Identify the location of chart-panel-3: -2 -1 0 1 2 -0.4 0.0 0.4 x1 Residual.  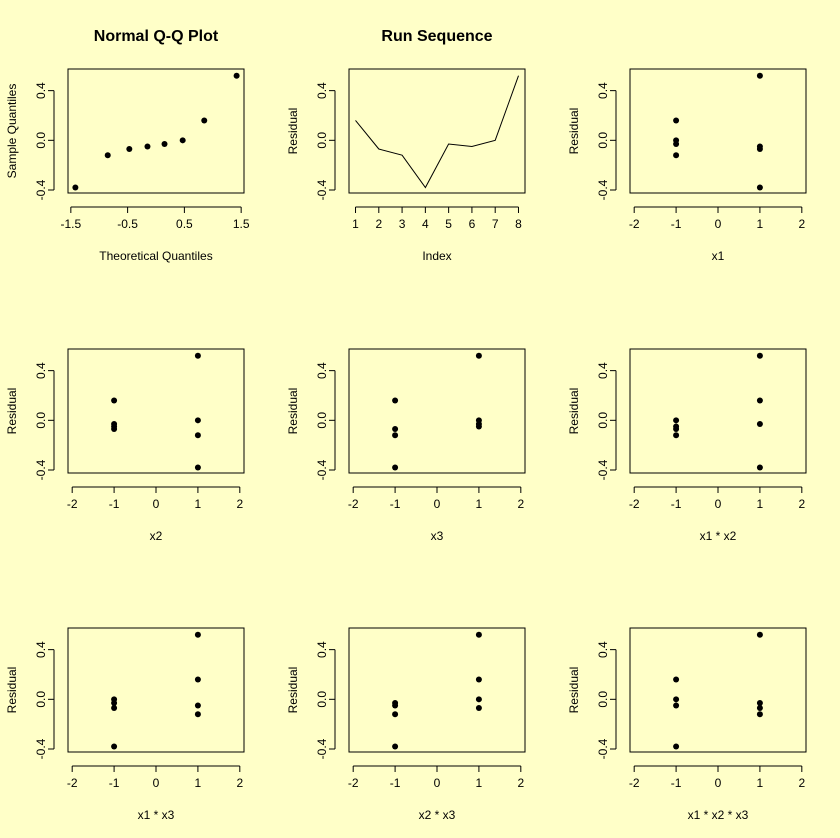
(687, 165).